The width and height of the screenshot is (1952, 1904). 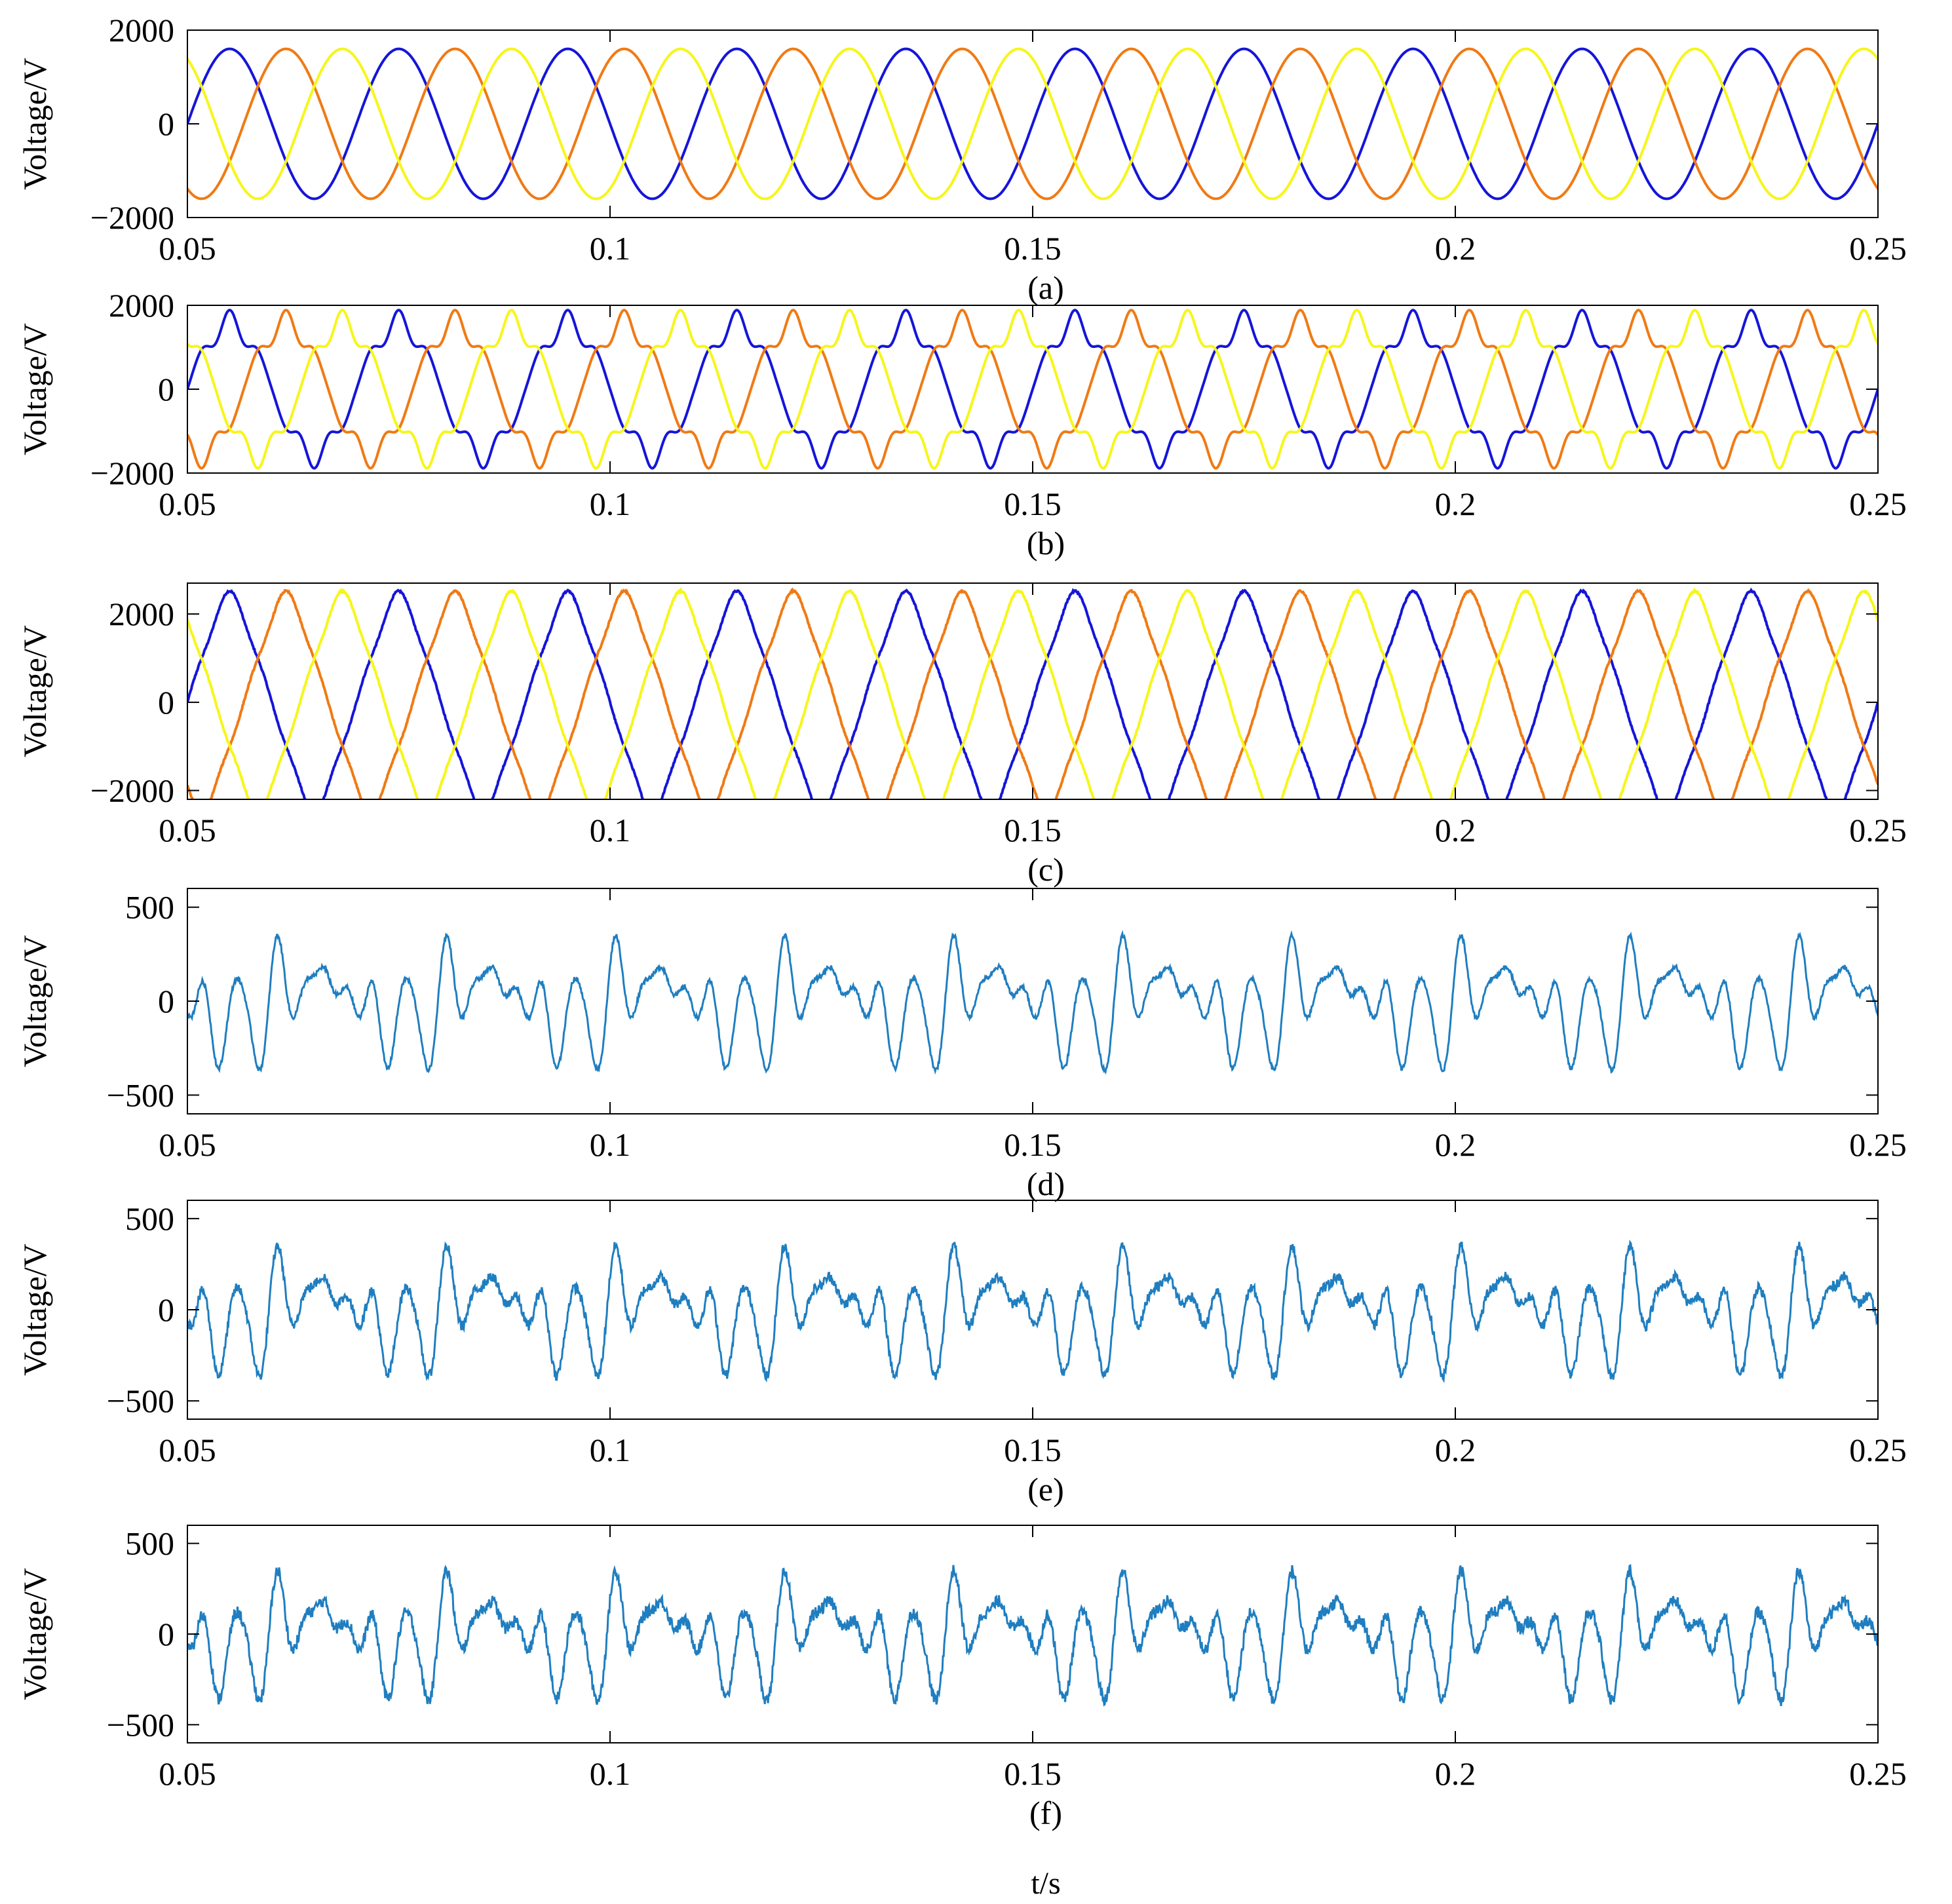 What do you see at coordinates (1045, 1813) in the screenshot?
I see `panel-label: (f)` at bounding box center [1045, 1813].